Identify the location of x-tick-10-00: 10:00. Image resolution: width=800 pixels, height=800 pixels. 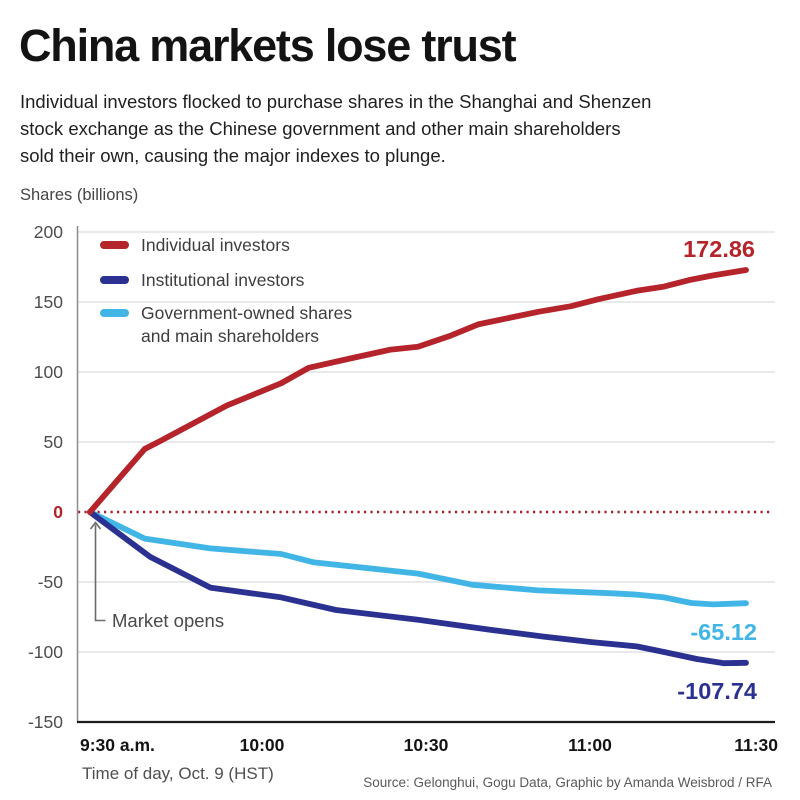
(262, 745).